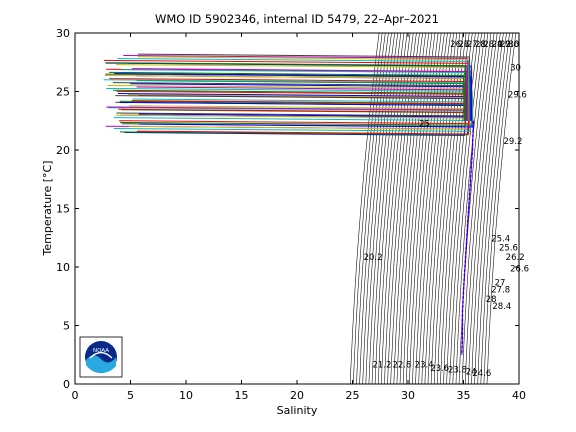 The image size is (576, 432). Describe the element at coordinates (508, 249) in the screenshot. I see `isopycnal-label: 25.6` at that location.